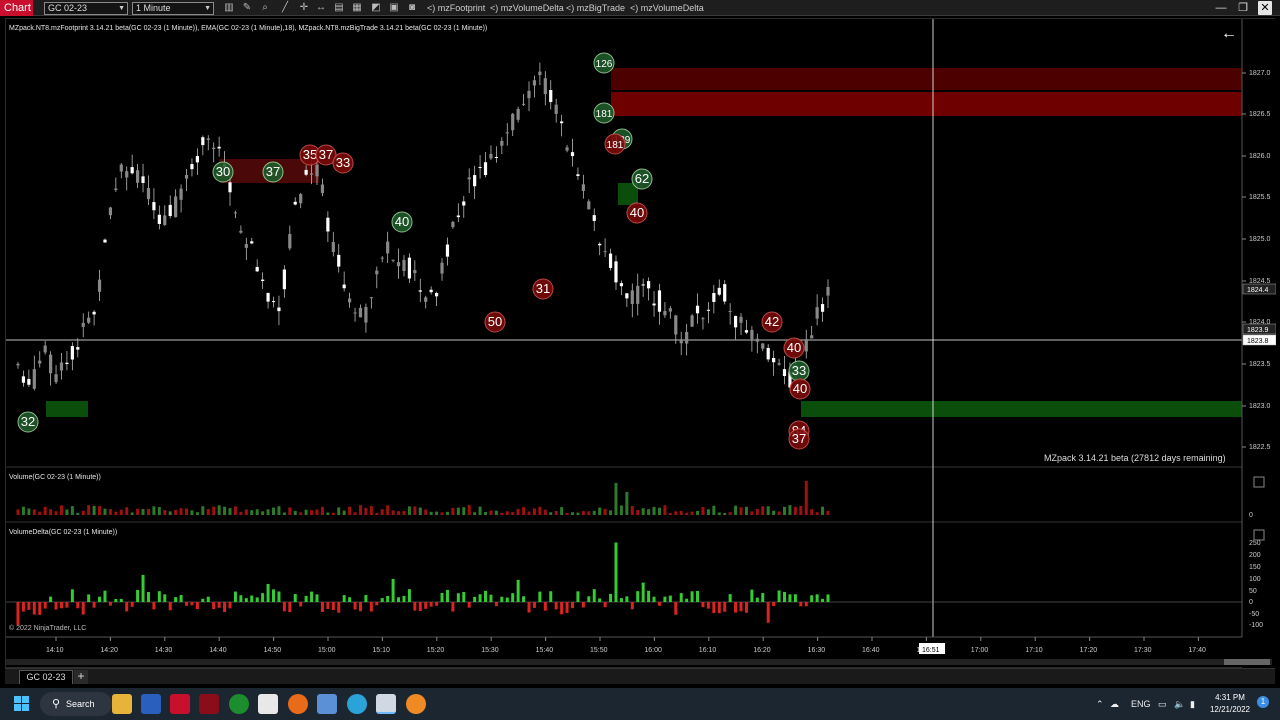 The width and height of the screenshot is (1280, 720). I want to click on ninjatrader-icon, so click(209, 704).